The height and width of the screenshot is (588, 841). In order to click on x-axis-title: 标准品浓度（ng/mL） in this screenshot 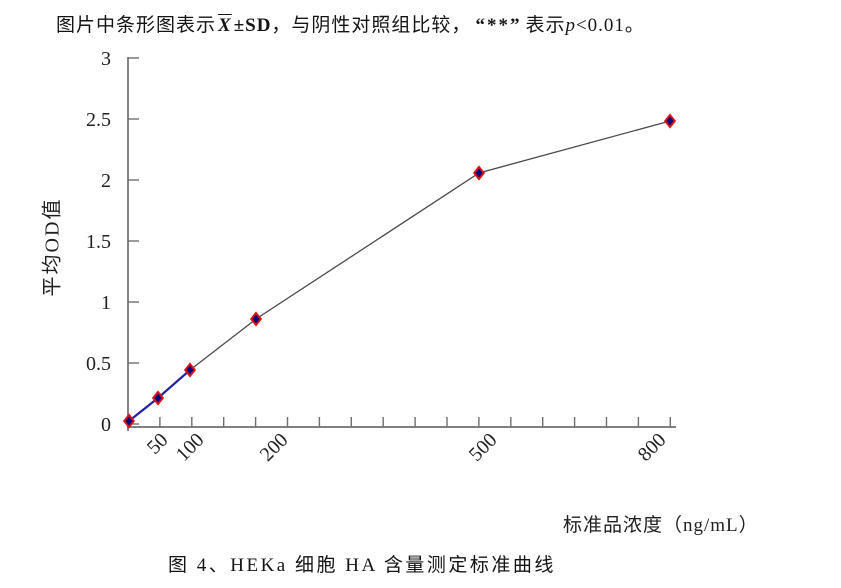, I will do `click(661, 525)`.